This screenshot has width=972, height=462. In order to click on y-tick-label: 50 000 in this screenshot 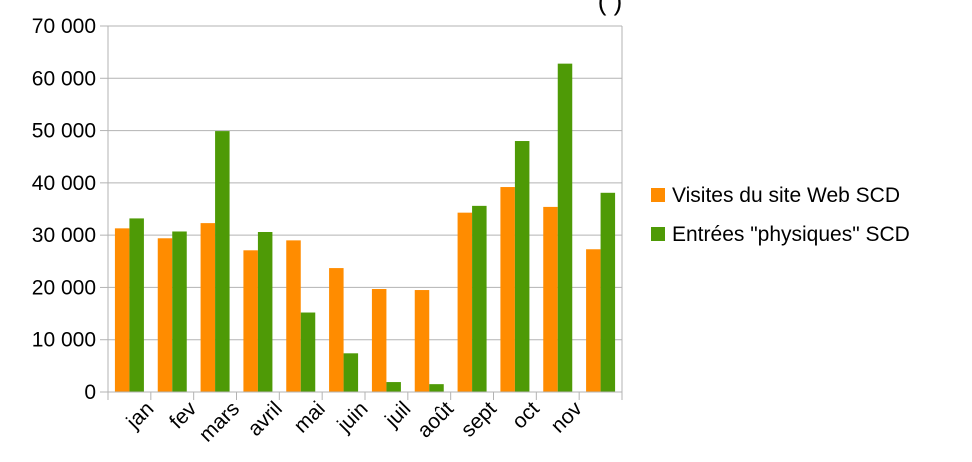, I will do `click(64, 131)`.